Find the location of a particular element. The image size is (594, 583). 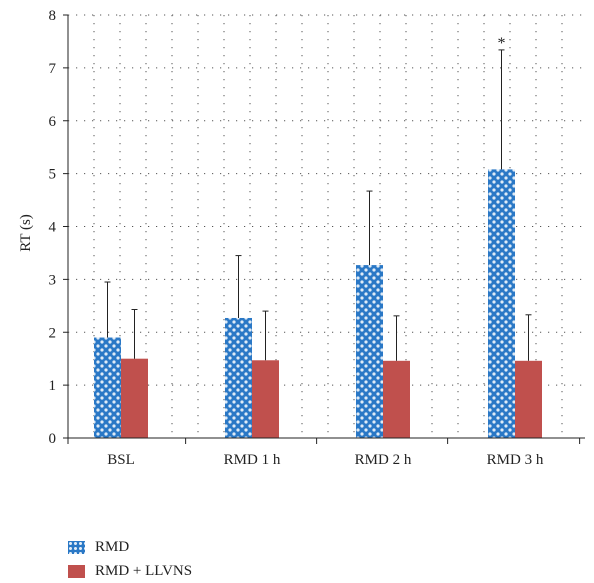

y-tick-labels: 0 1 2 3 4 5 6 7 8 is located at coordinates (53, 227).